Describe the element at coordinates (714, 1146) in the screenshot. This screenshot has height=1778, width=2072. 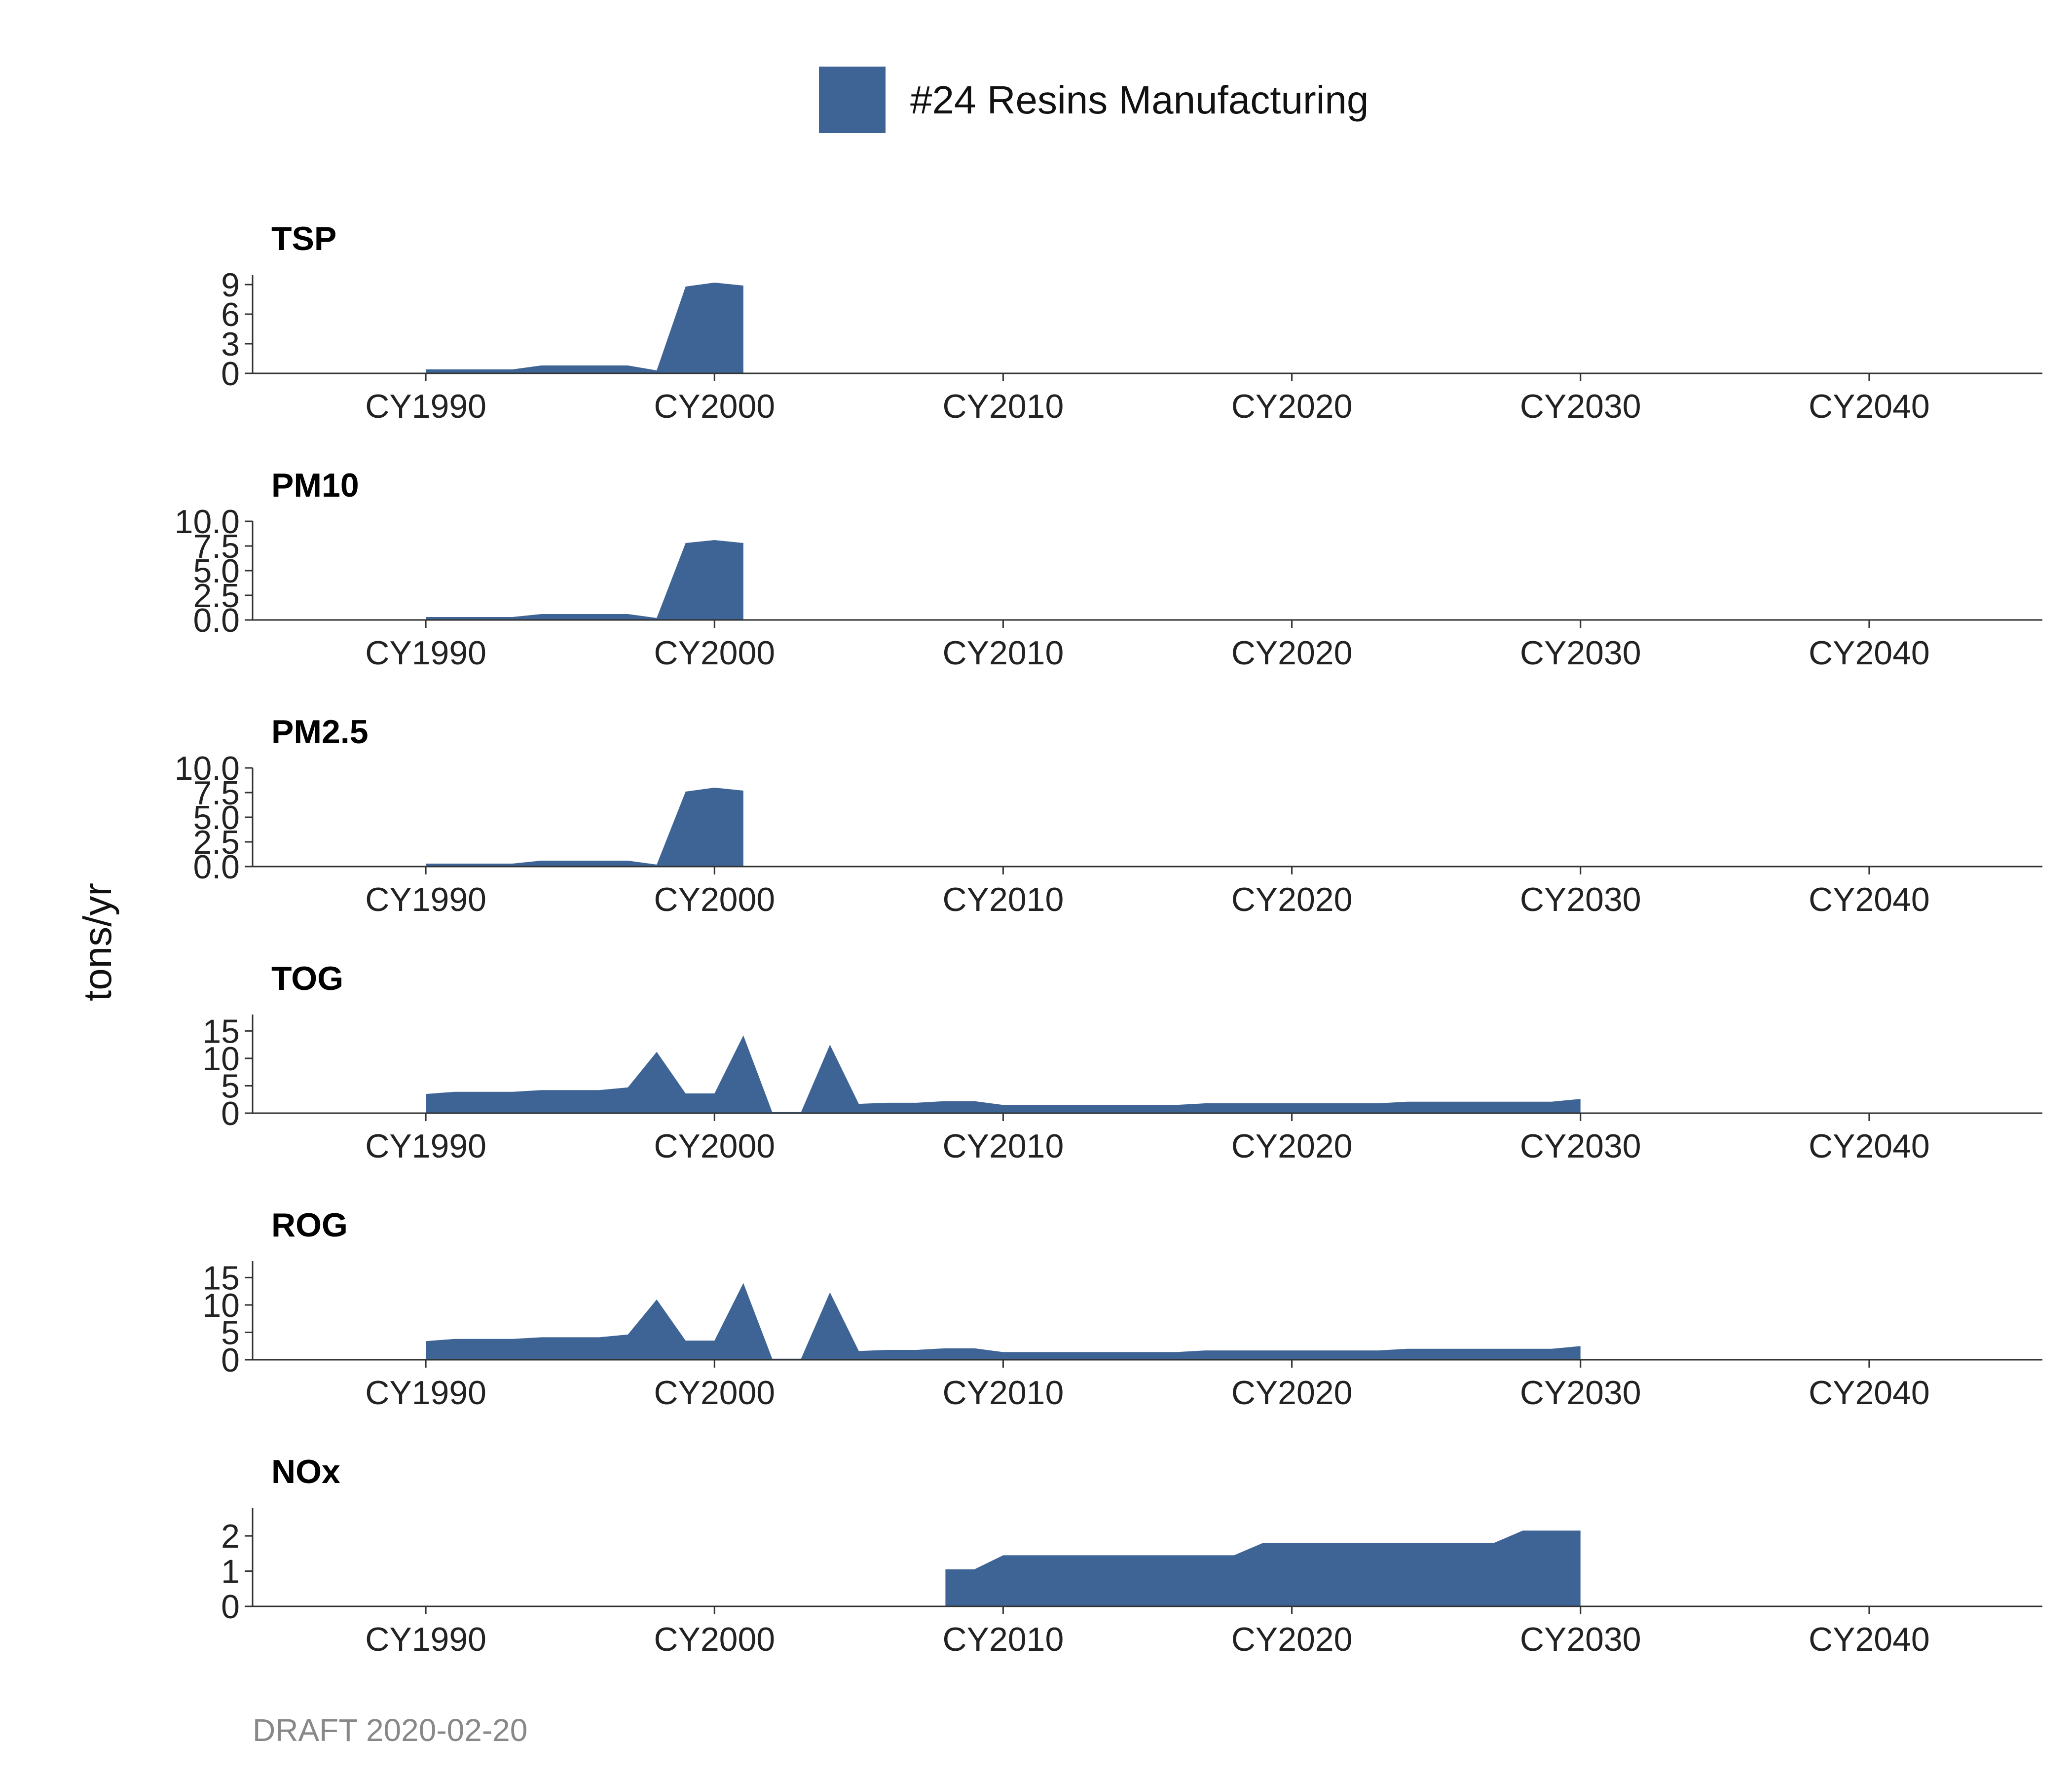
I see `x-tick-label-tog-1: CY2000` at that location.